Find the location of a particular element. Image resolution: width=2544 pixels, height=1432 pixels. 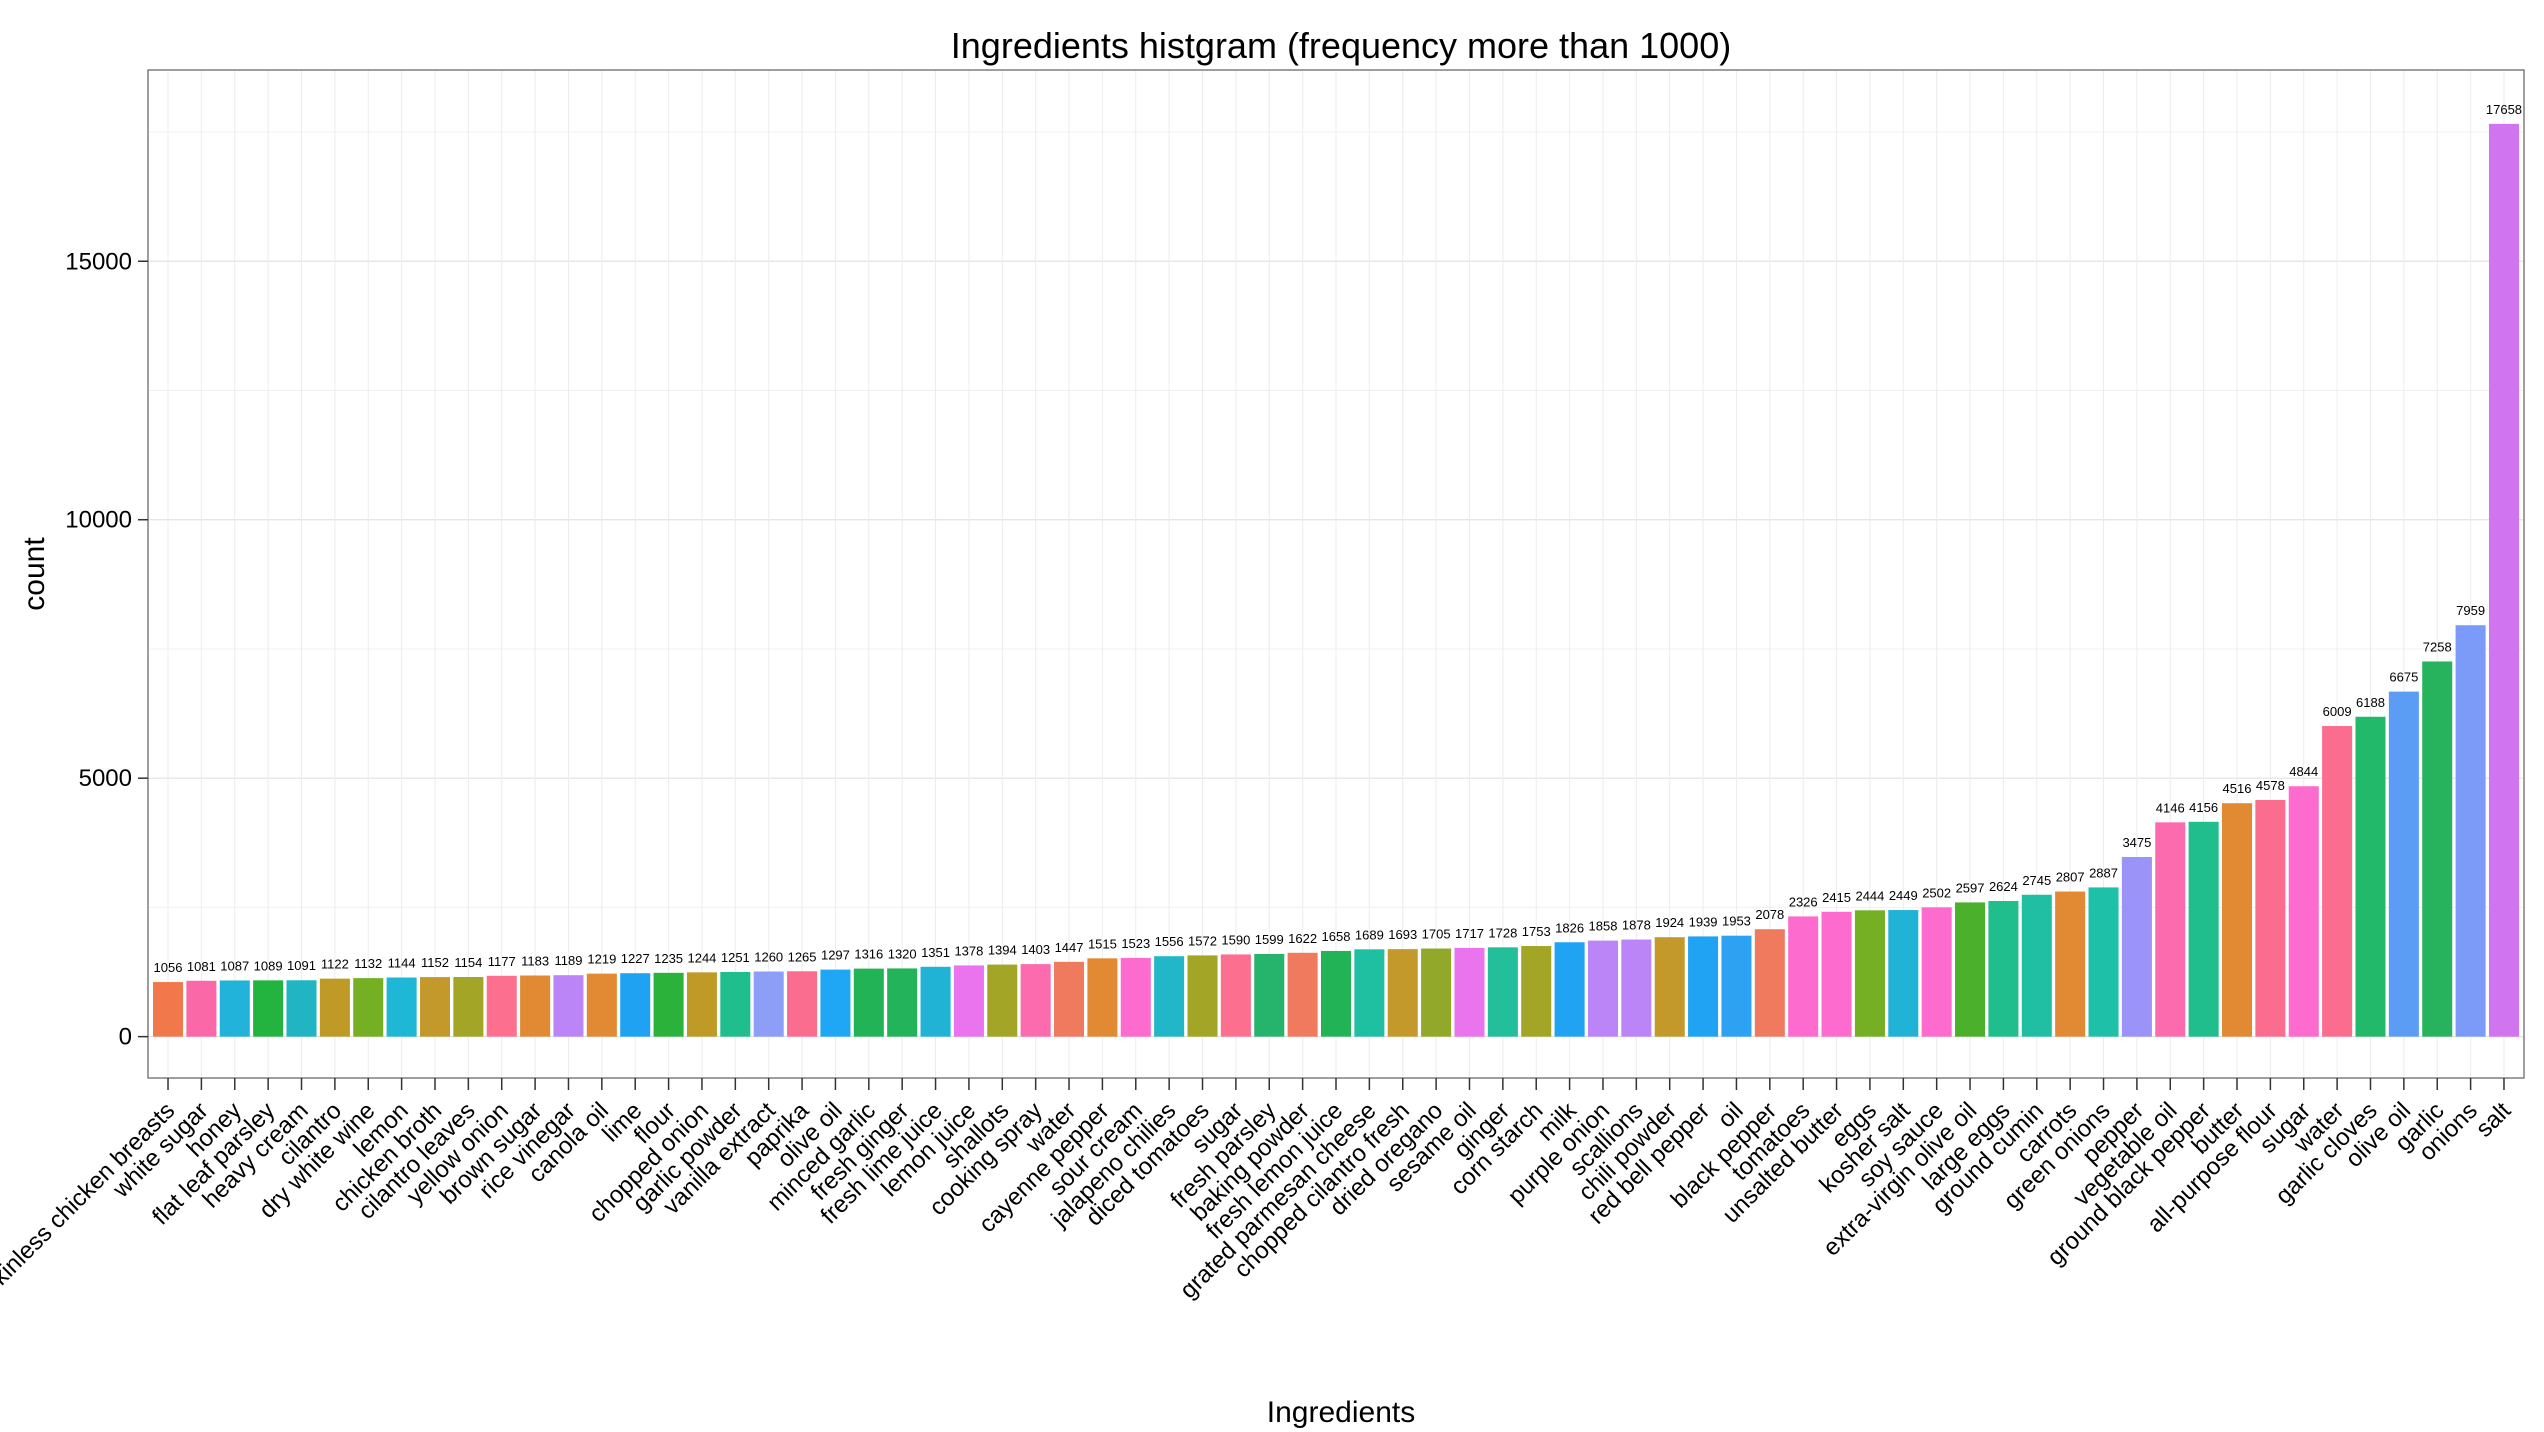

bar-value-label: 1219 is located at coordinates (601, 959).